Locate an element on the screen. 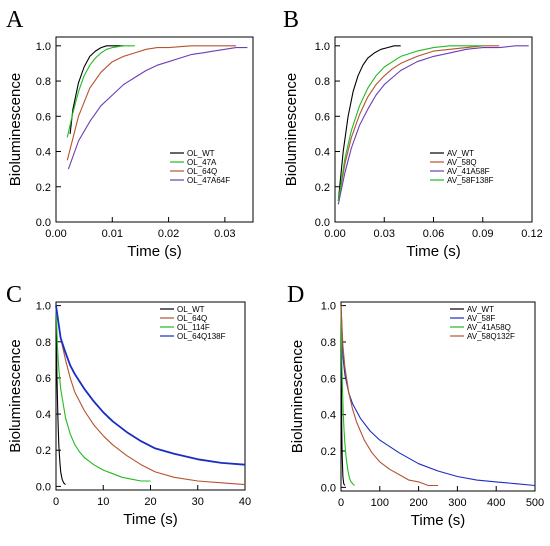 This screenshot has height=546, width=550. y-tick-label-d: 0.2 is located at coordinates (328, 452).